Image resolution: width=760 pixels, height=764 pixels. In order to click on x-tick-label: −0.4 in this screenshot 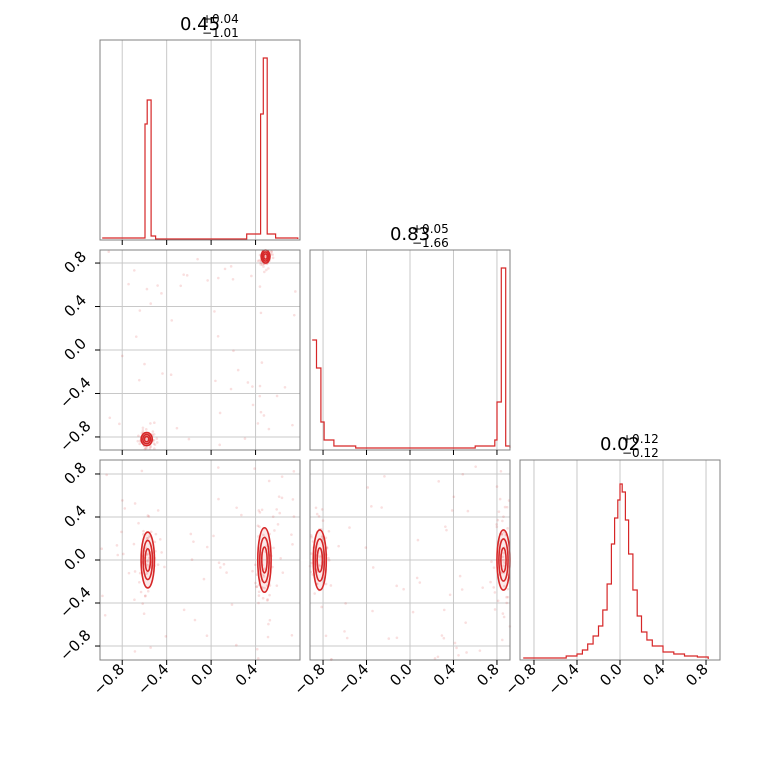, I will do `click(153, 679)`.